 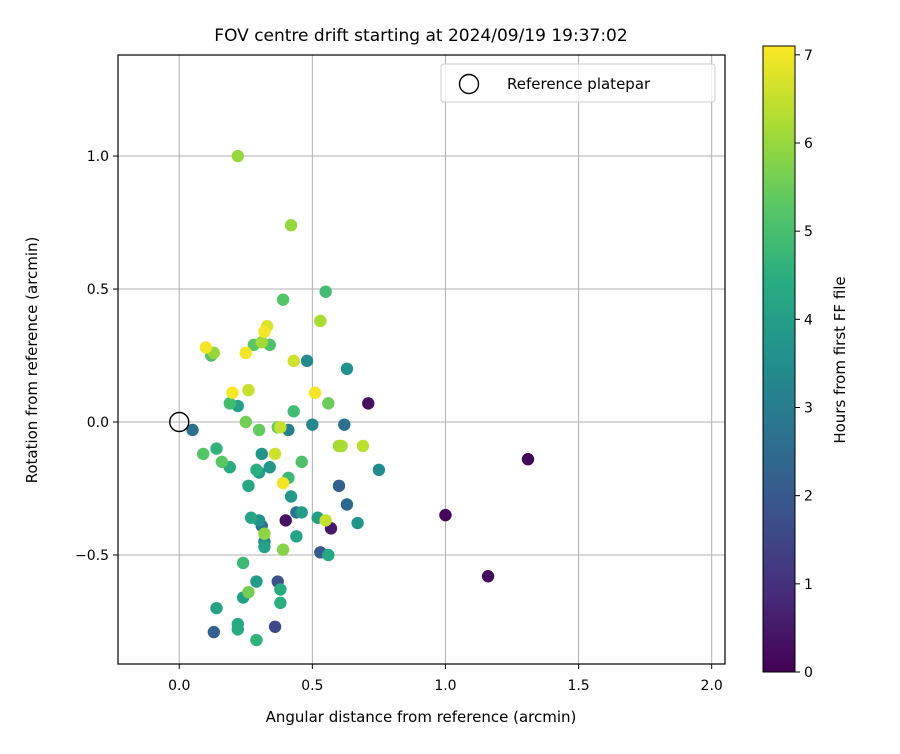 I want to click on y-axis-label: Rotation from reference (arcmin), so click(x=32, y=360).